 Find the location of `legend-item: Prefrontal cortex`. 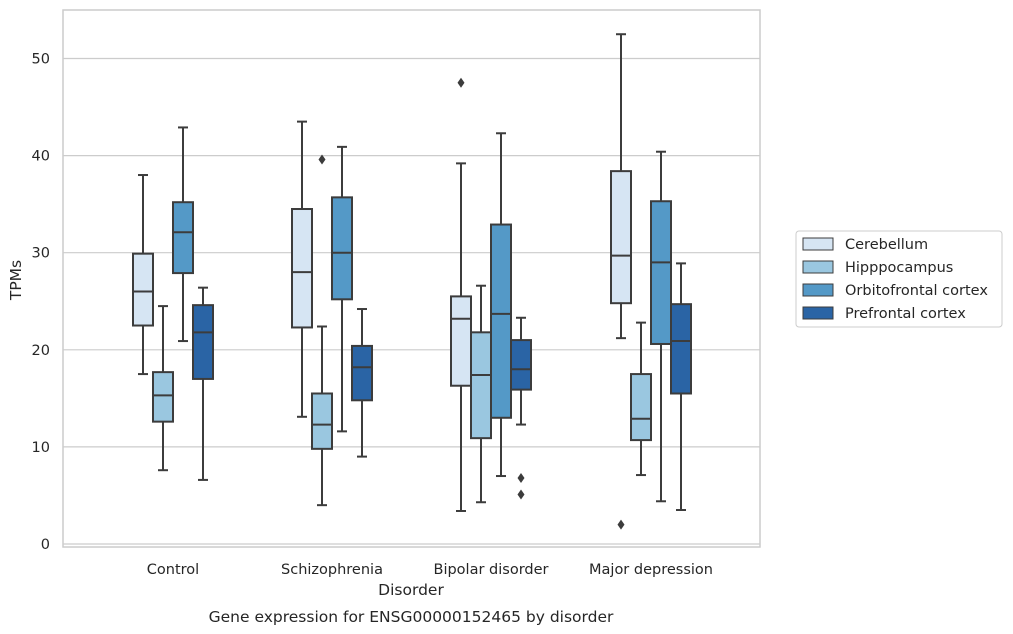

legend-item: Prefrontal cortex is located at coordinates (884, 314).